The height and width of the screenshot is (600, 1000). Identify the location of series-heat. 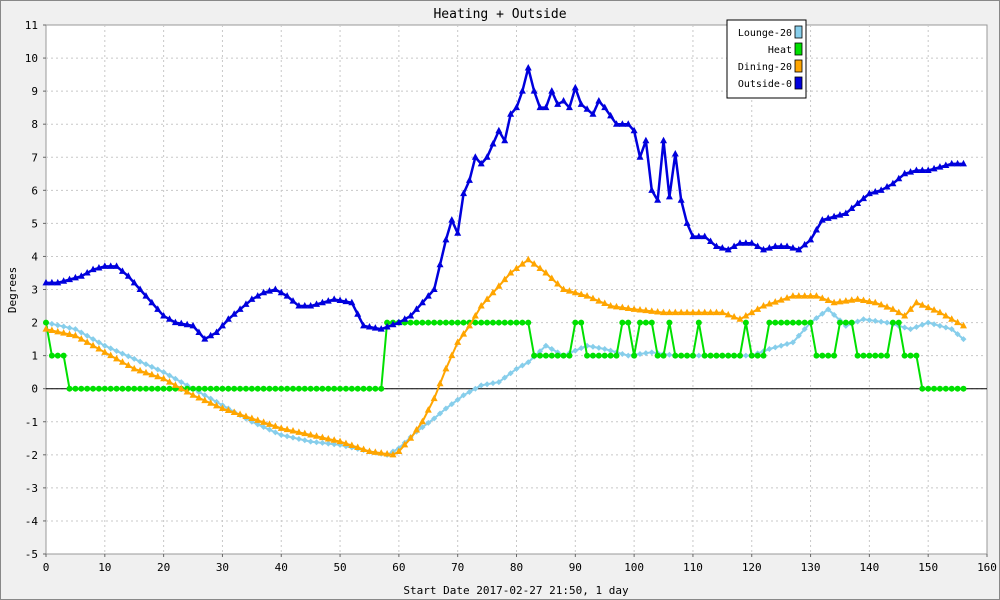
(505, 355).